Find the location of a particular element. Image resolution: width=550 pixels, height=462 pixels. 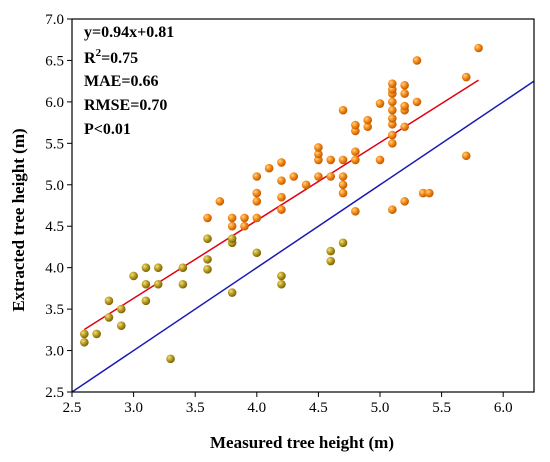

r-squared-prefix: R is located at coordinates (90, 58).